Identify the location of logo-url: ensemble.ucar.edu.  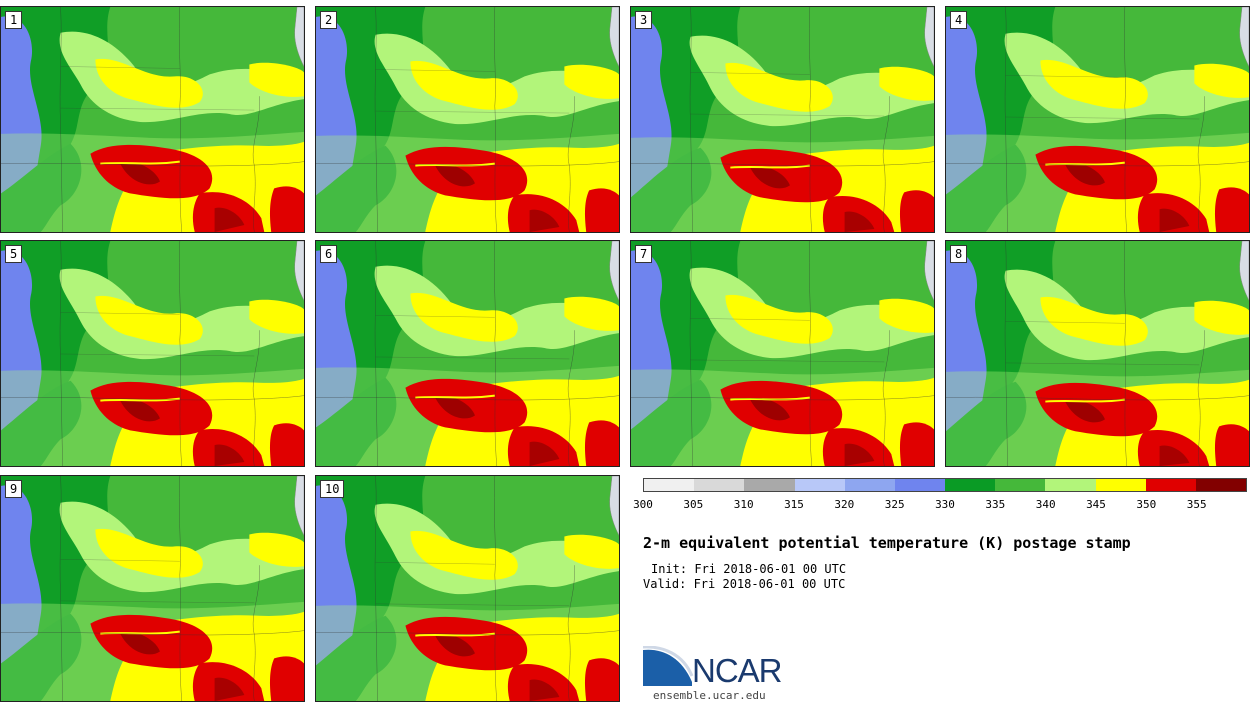
(709, 695).